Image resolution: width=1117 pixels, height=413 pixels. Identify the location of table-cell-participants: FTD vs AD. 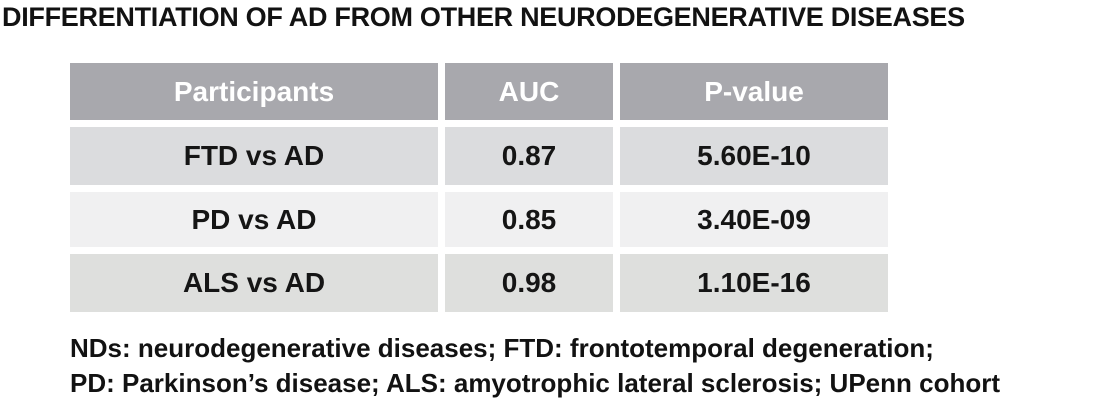
(254, 156).